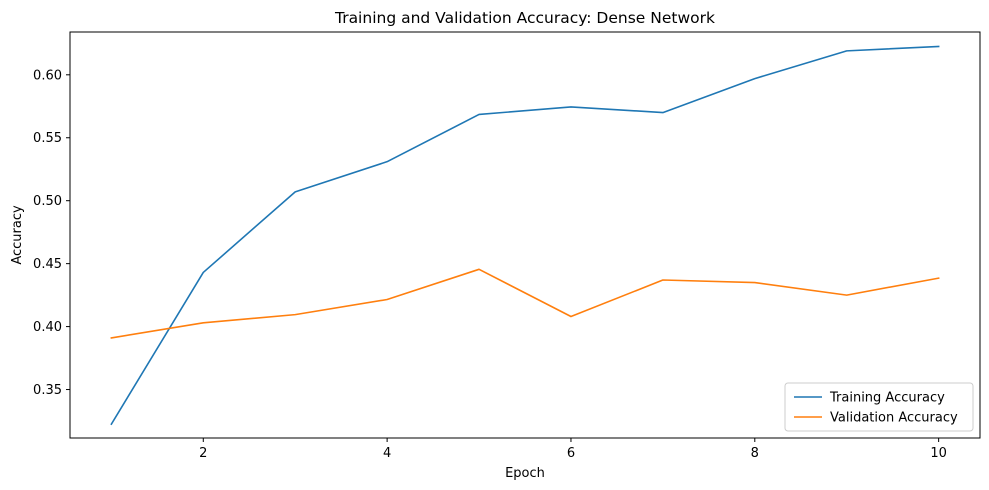 This screenshot has height=490, width=989. I want to click on x-tick-label: 4, so click(387, 453).